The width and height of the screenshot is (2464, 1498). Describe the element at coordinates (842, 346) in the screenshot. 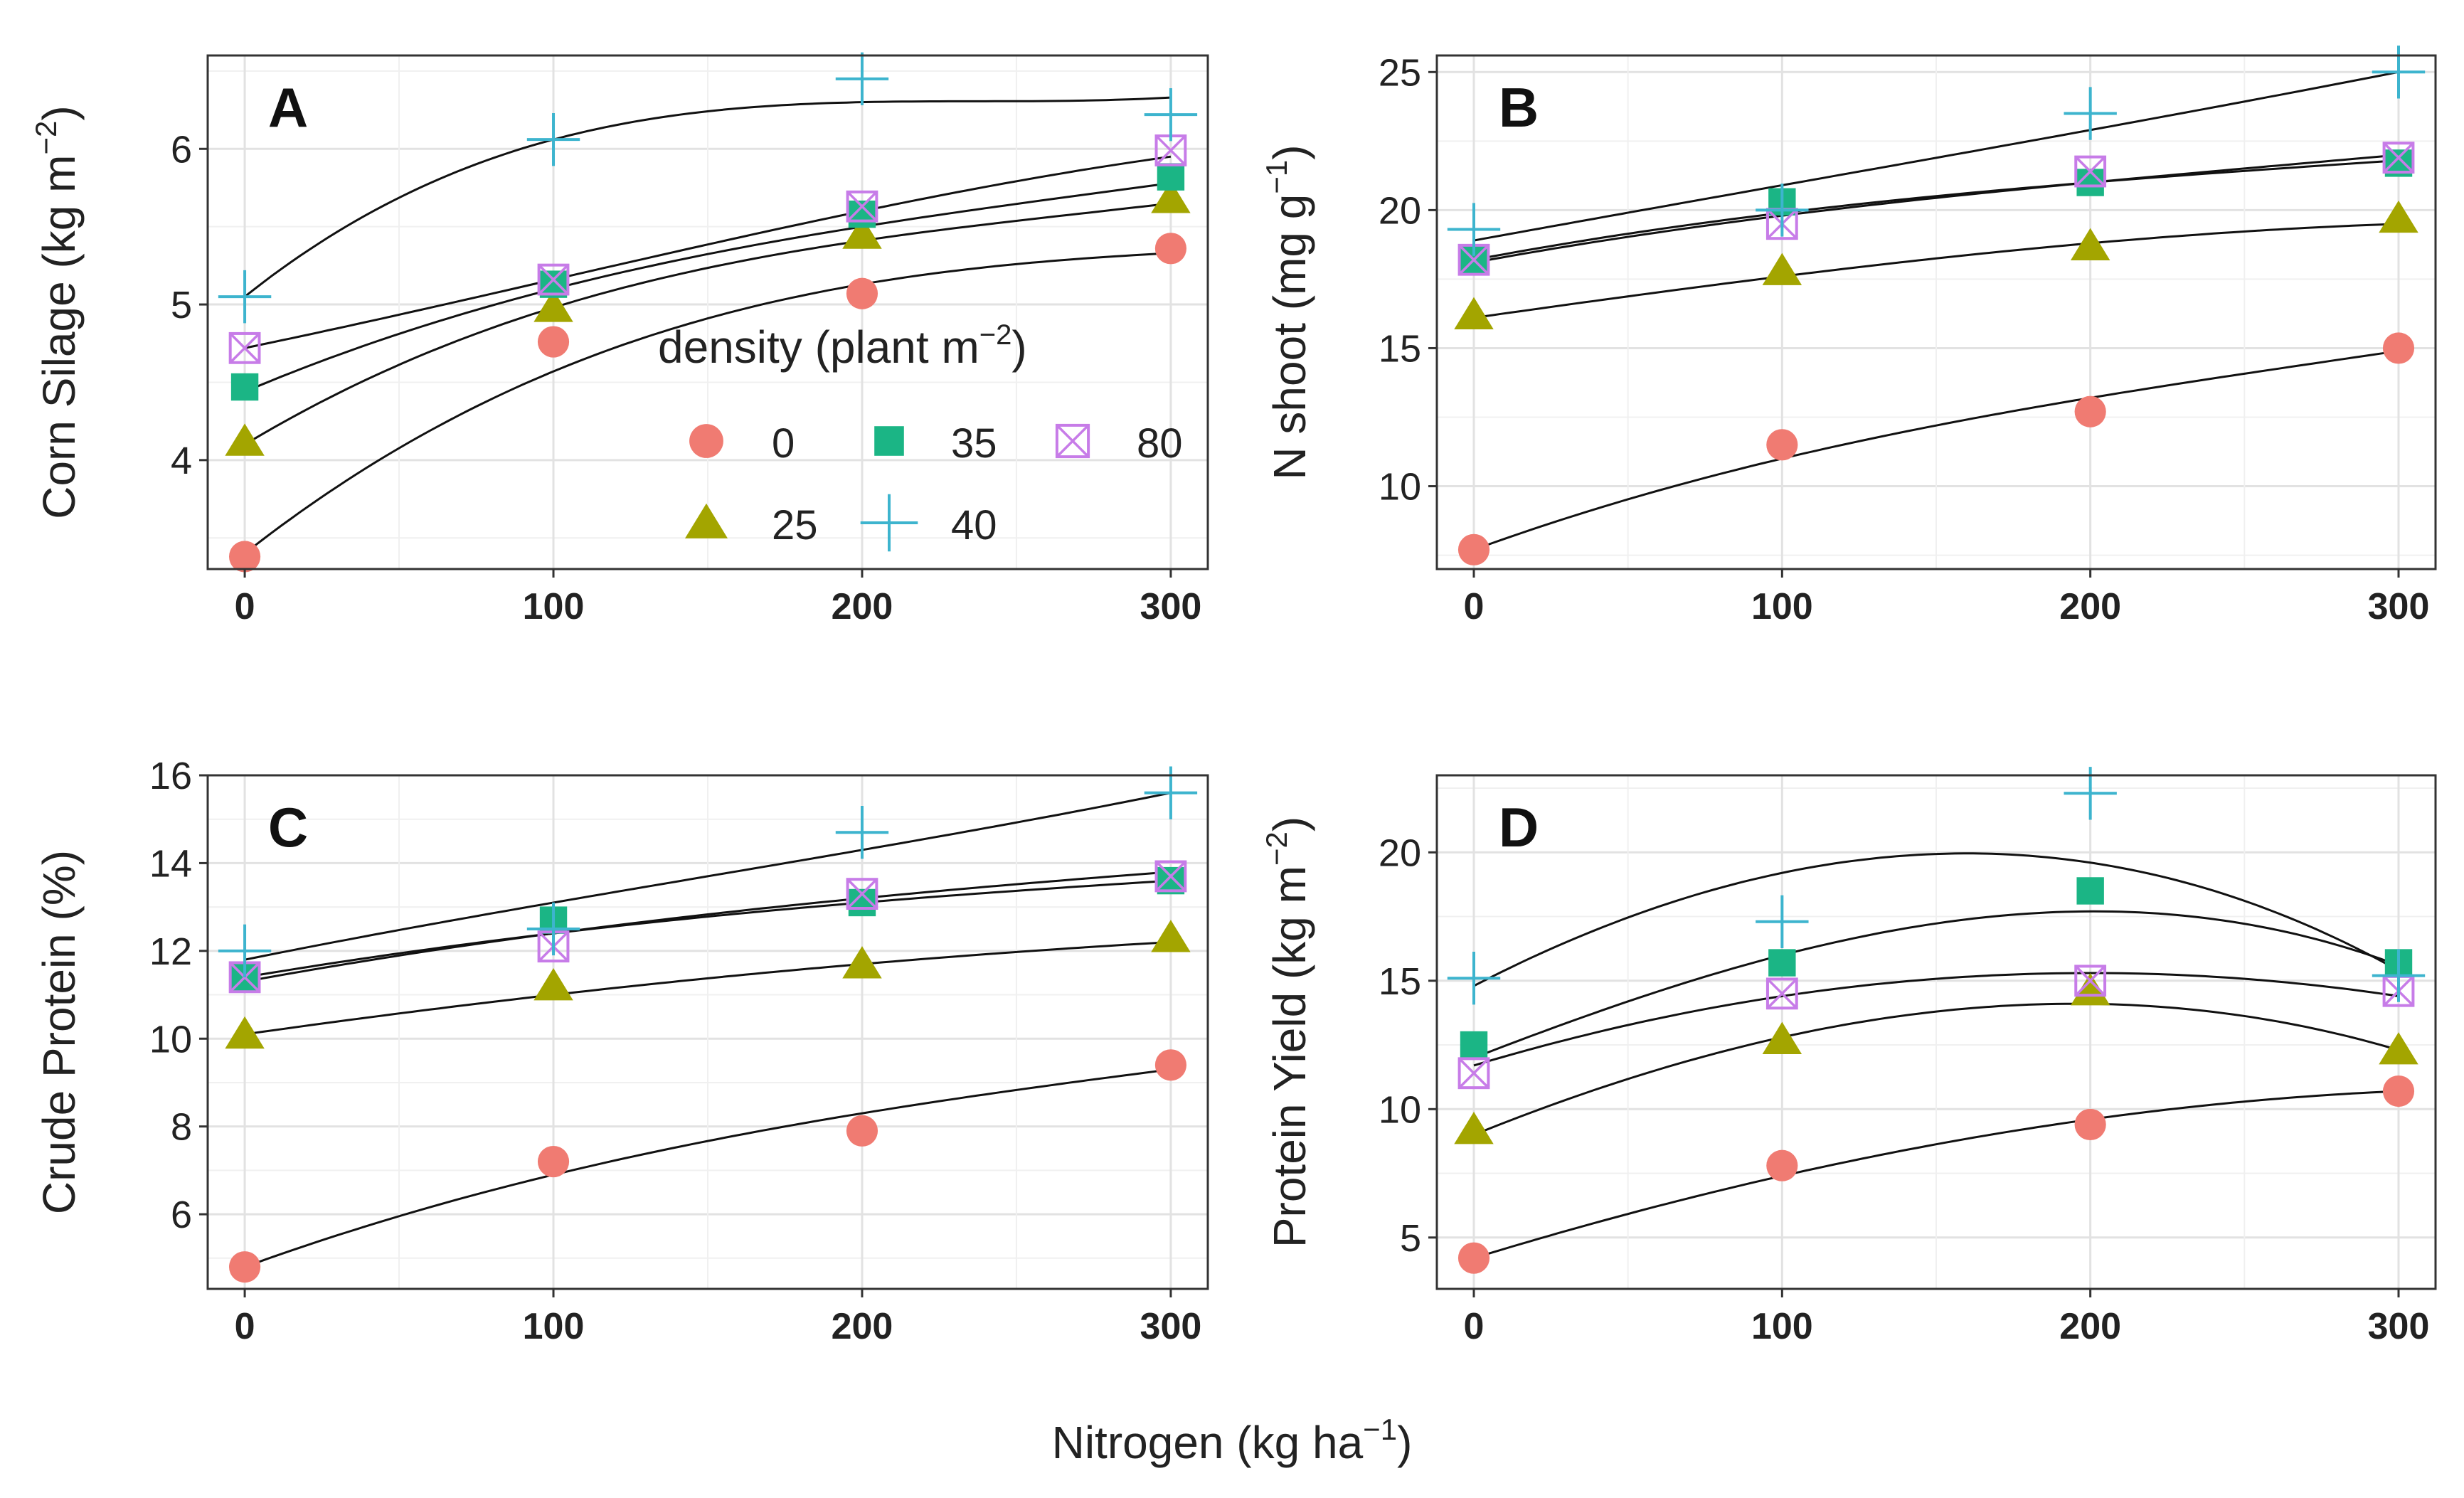

I see `legend-title: density (plant m−2)` at that location.